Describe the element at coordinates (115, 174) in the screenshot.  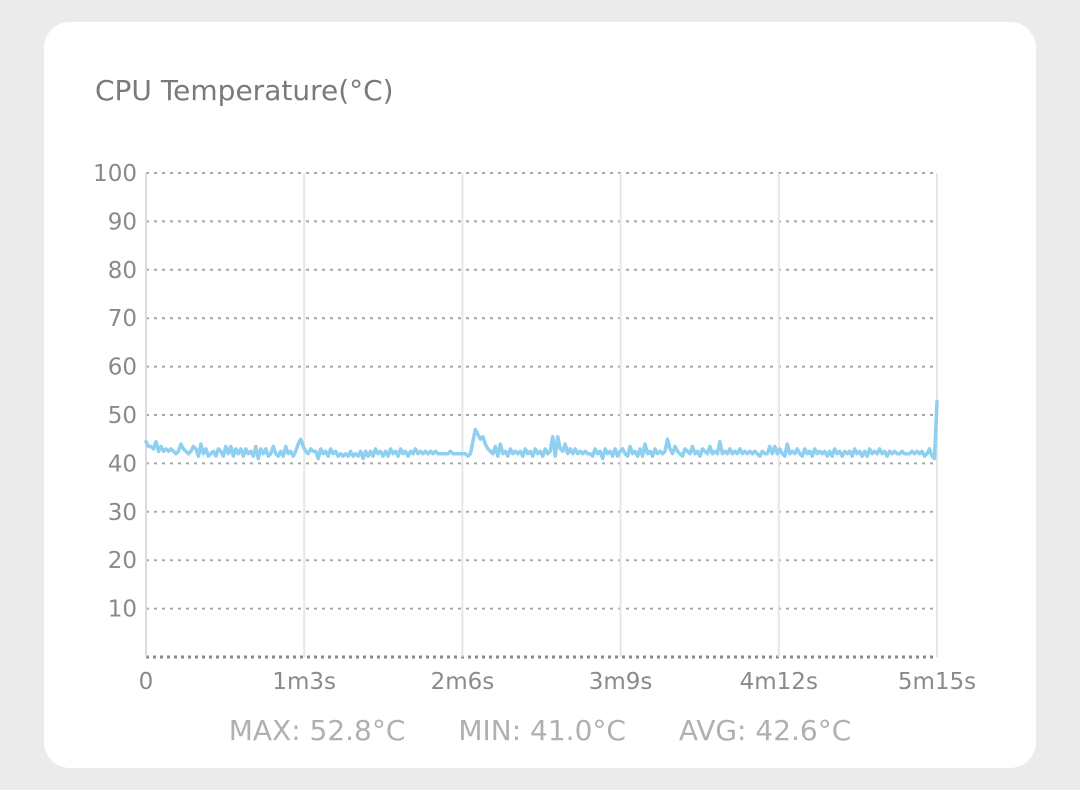
I see `y-tick-label: 100` at that location.